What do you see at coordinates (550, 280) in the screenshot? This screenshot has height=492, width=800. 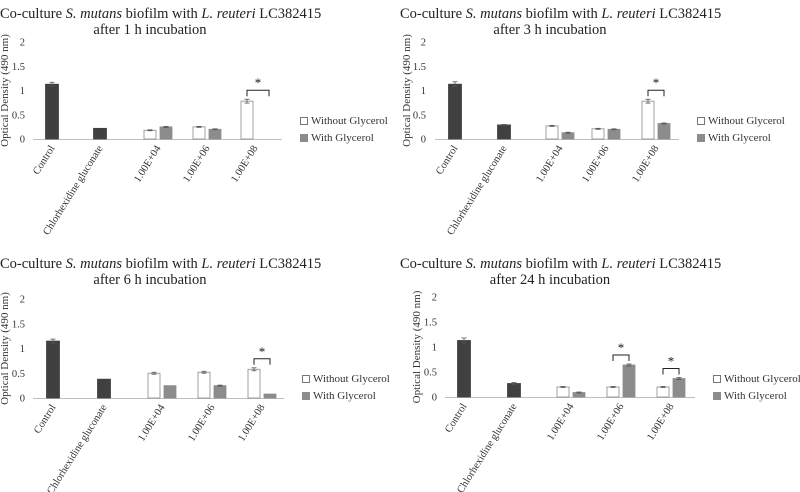 I see `chart-subtitle: after 24 h incubation` at bounding box center [550, 280].